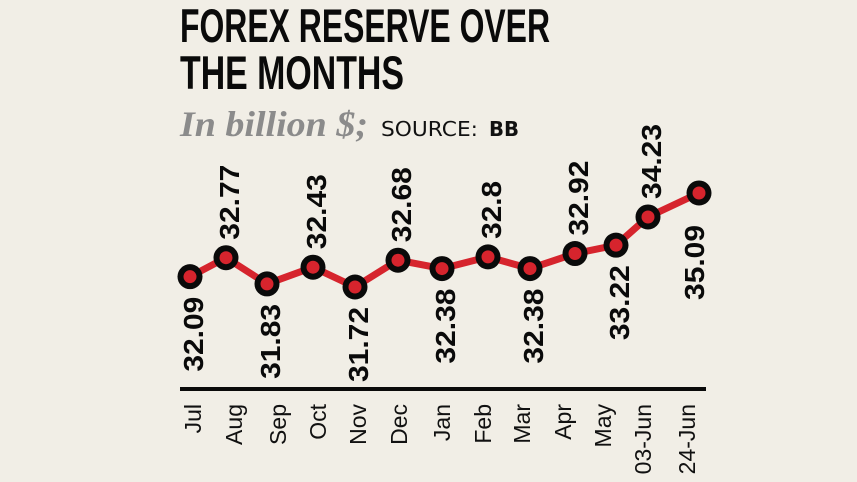 This screenshot has height=482, width=857. Describe the element at coordinates (270, 341) in the screenshot. I see `value-label: 31.83` at that location.